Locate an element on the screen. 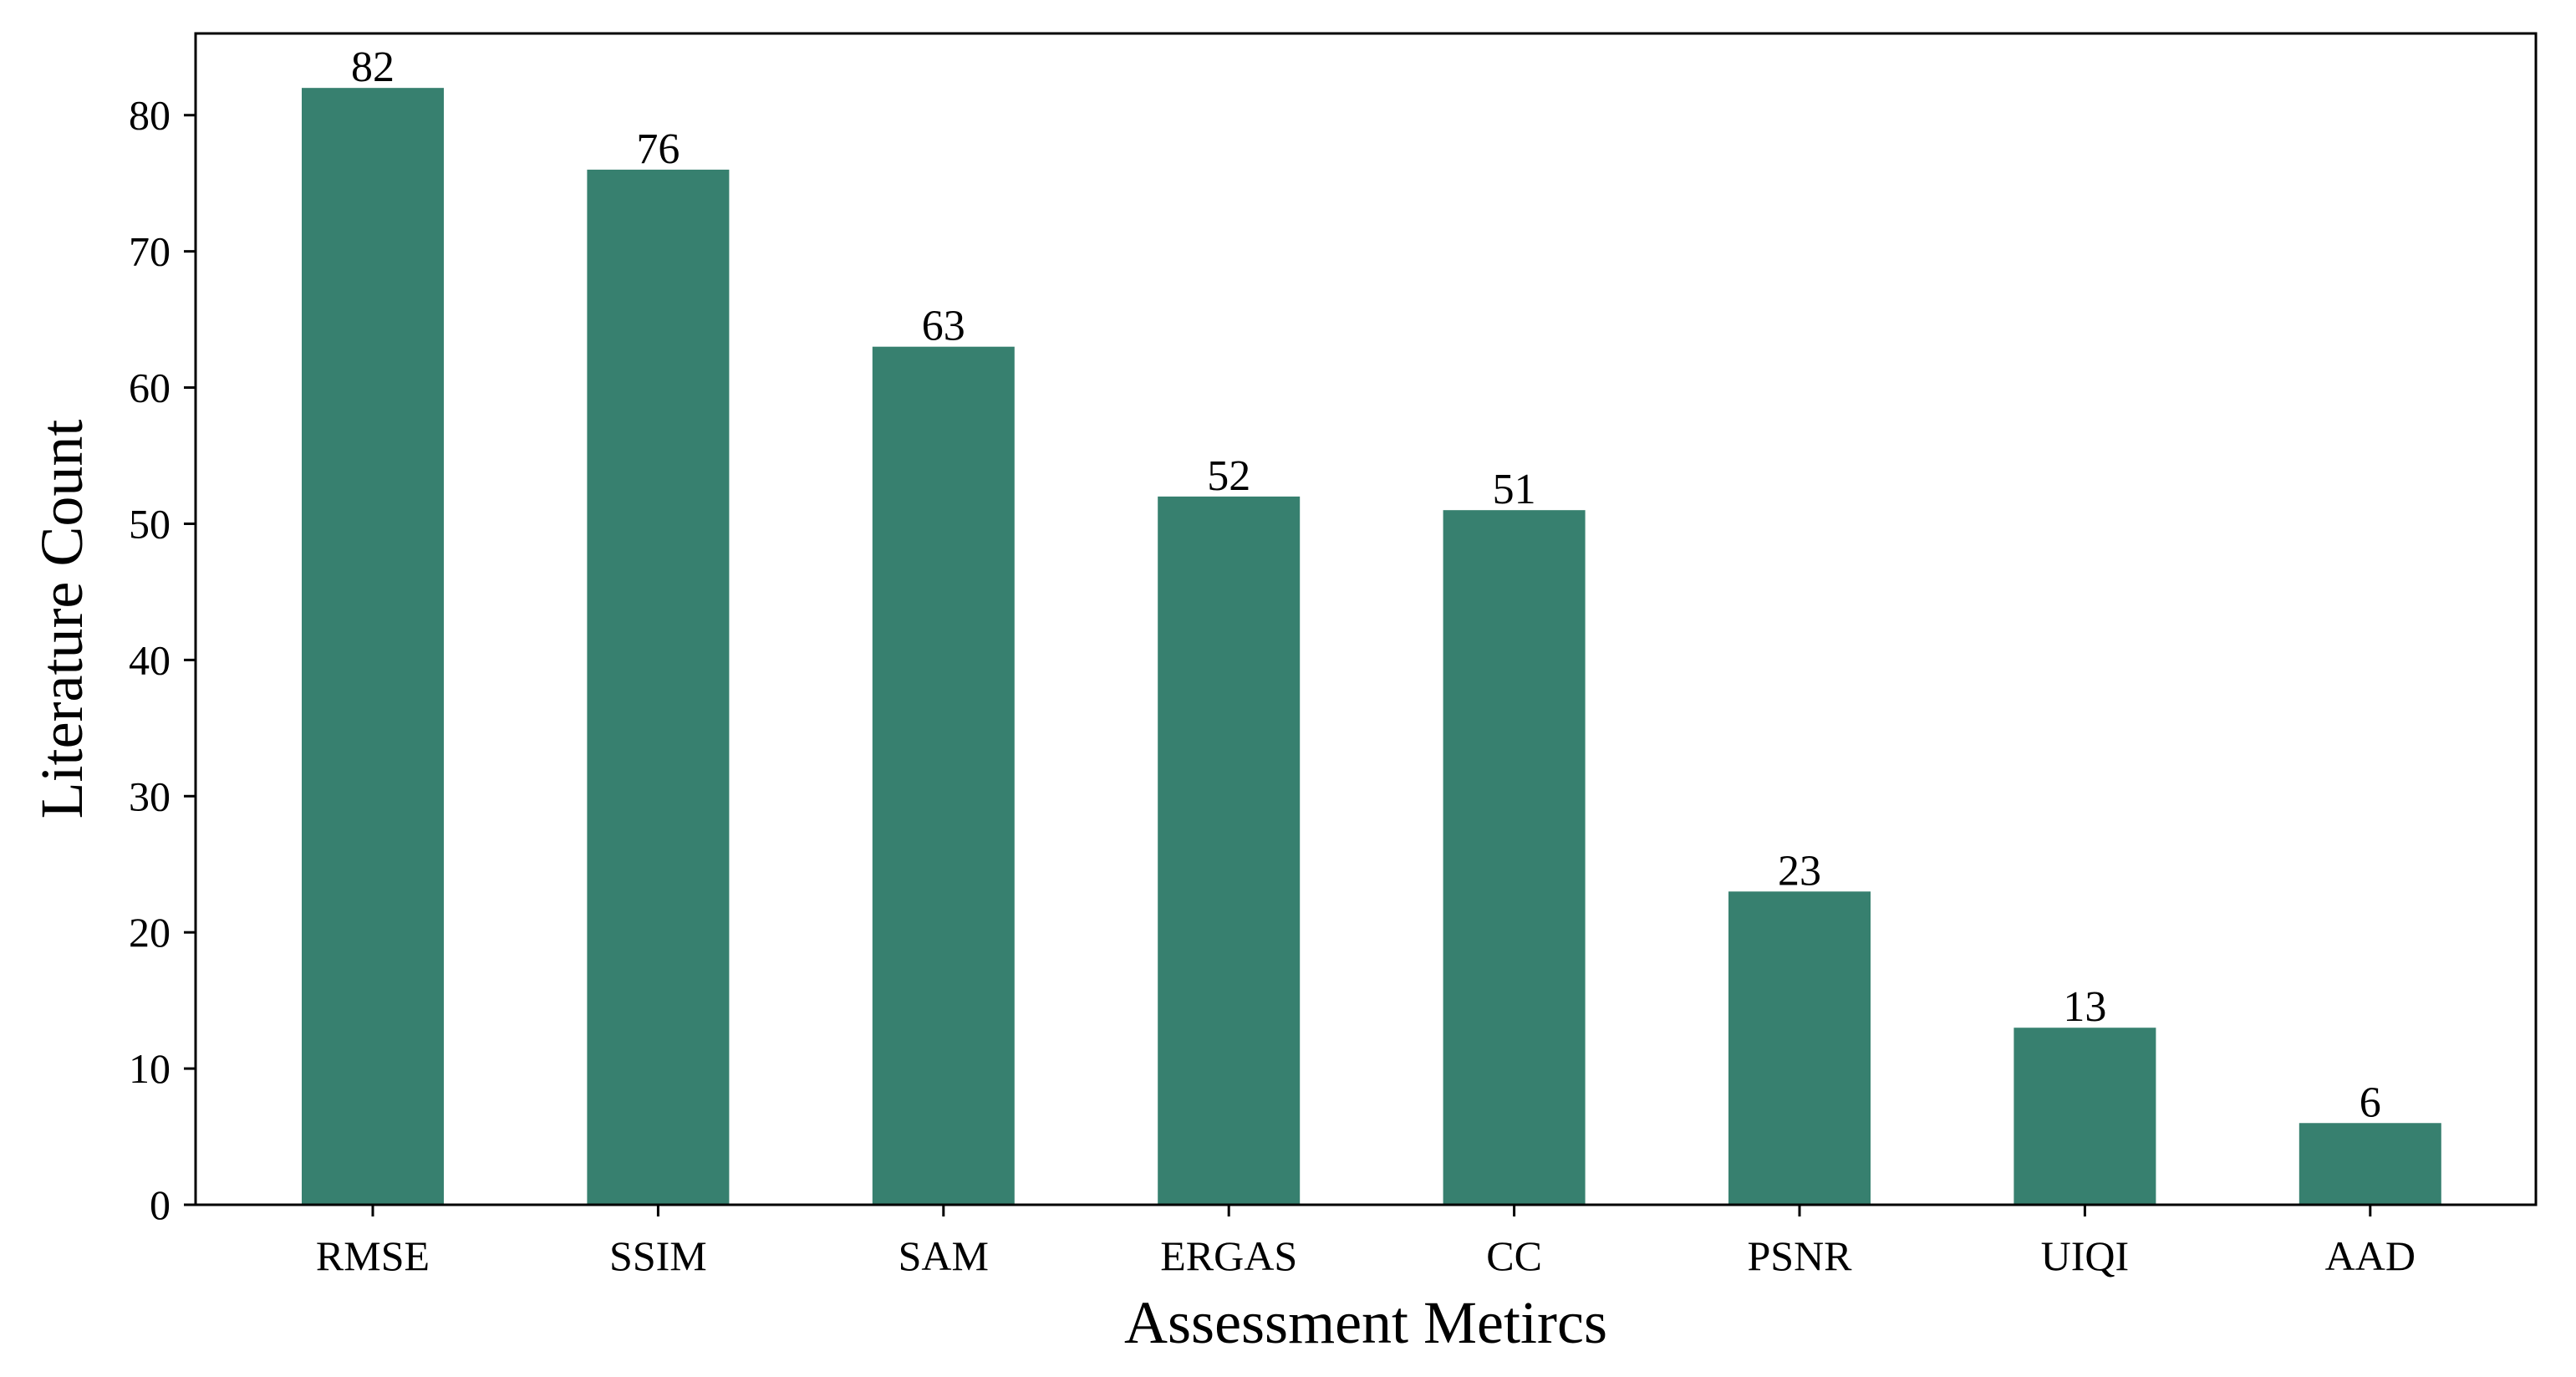 The width and height of the screenshot is (2576, 1377). data-label-cc: 51 is located at coordinates (1514, 490).